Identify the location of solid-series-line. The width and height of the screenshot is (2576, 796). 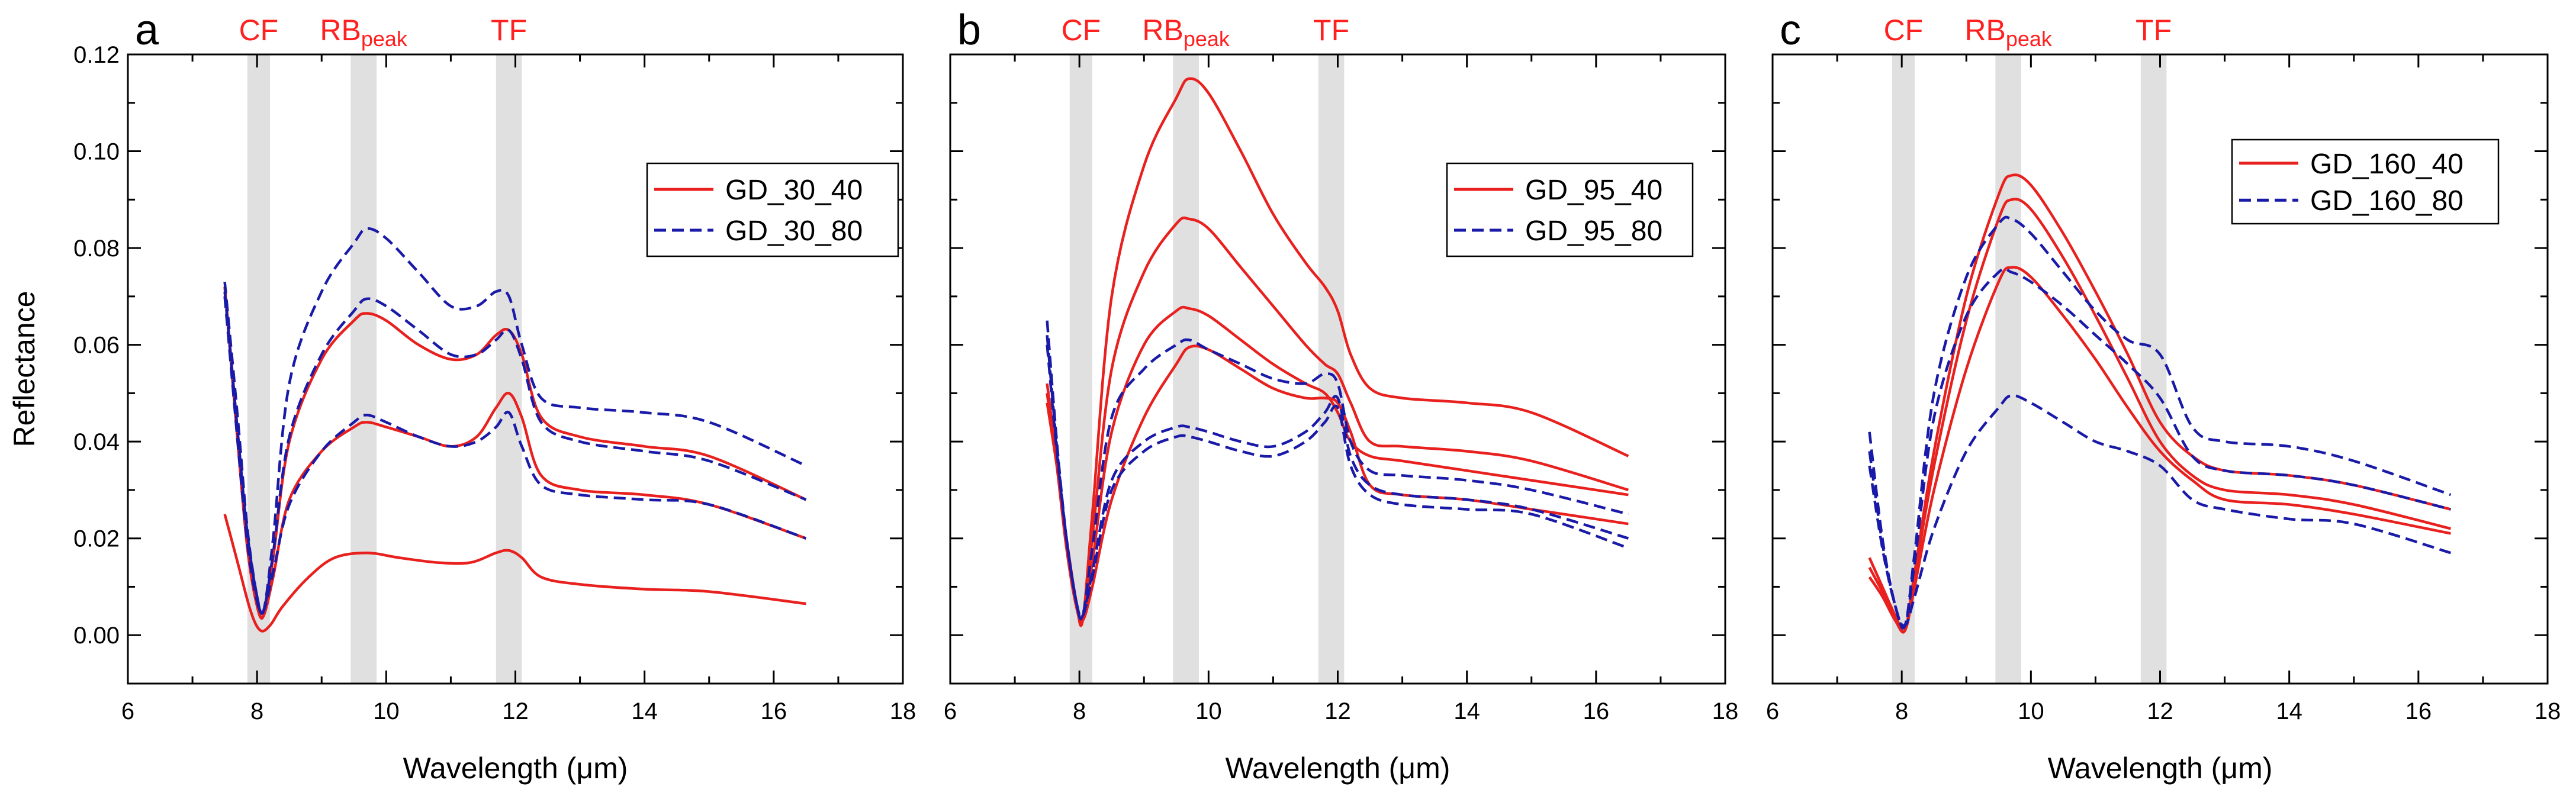
(514, 573).